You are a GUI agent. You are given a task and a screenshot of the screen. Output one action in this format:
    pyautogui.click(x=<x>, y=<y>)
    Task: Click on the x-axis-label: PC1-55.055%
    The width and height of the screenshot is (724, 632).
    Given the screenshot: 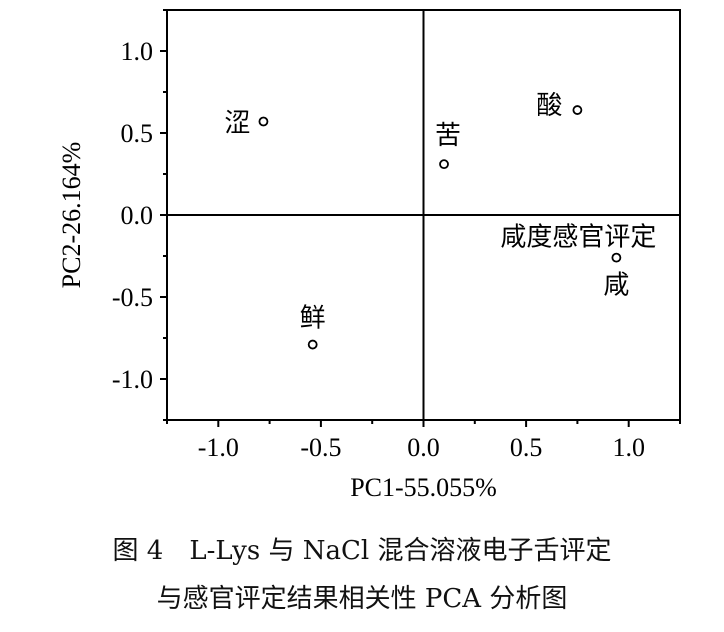 What is the action you would take?
    pyautogui.click(x=423, y=487)
    